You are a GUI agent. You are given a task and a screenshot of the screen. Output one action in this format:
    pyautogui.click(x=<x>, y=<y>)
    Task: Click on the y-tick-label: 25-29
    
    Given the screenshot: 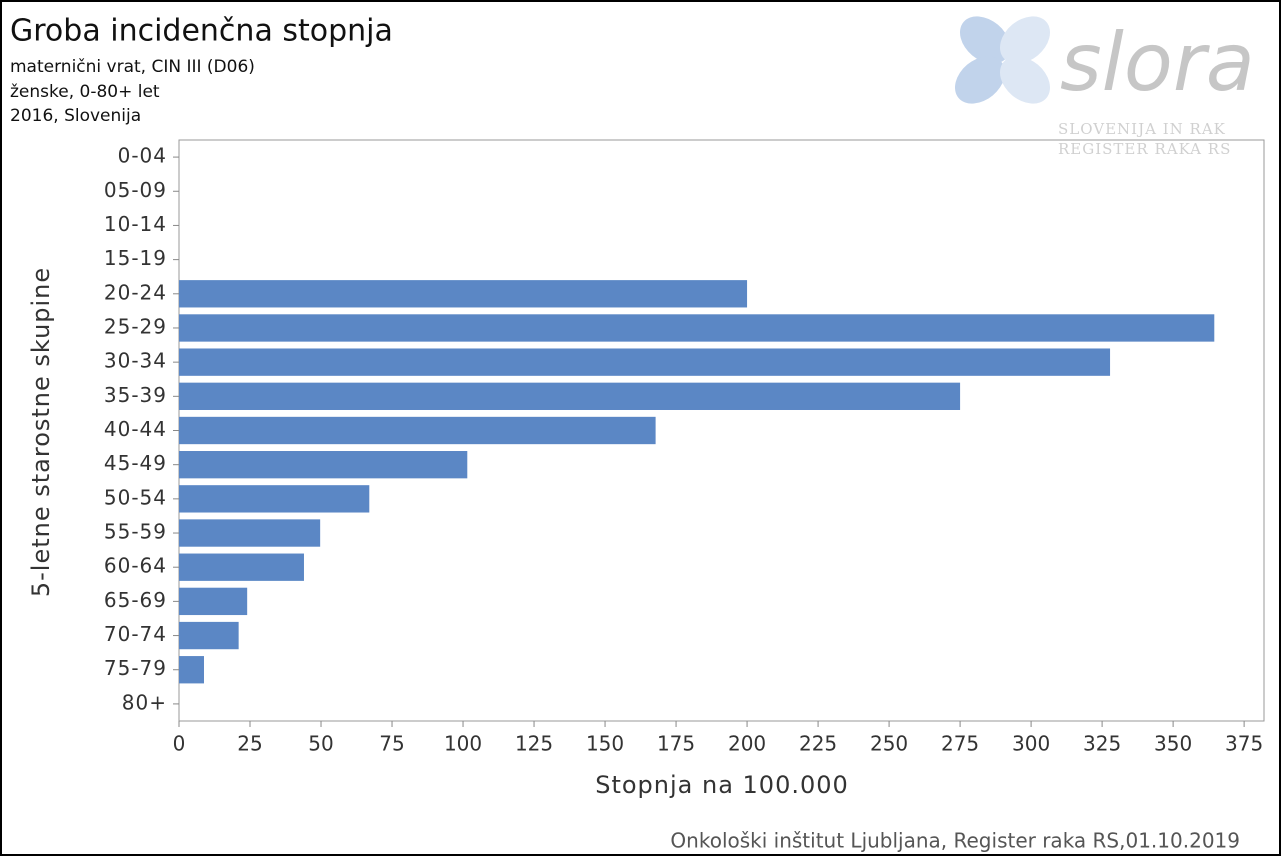 What is the action you would take?
    pyautogui.click(x=135, y=326)
    